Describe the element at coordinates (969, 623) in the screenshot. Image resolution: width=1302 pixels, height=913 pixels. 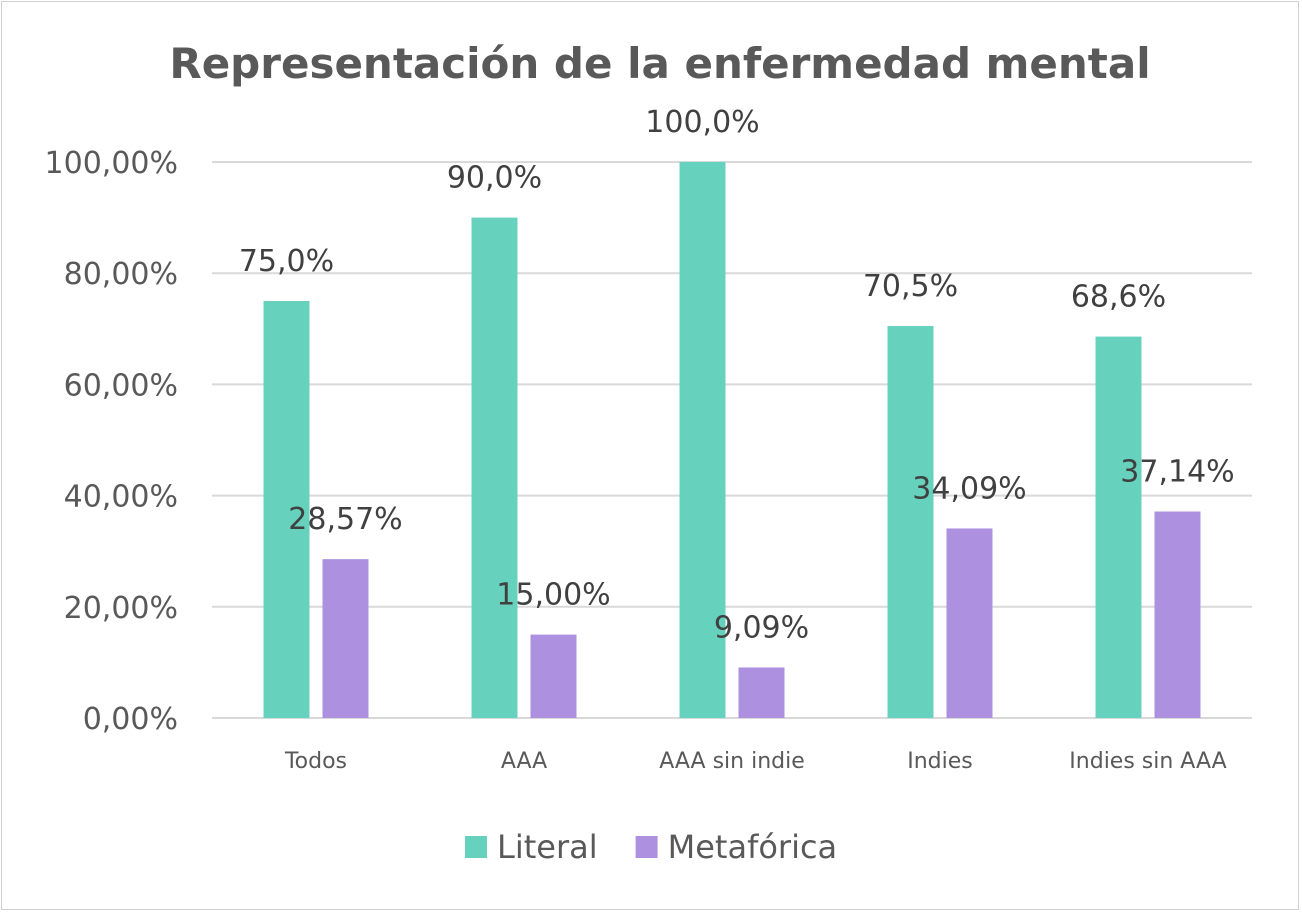
I see `bar-metafórica-3` at that location.